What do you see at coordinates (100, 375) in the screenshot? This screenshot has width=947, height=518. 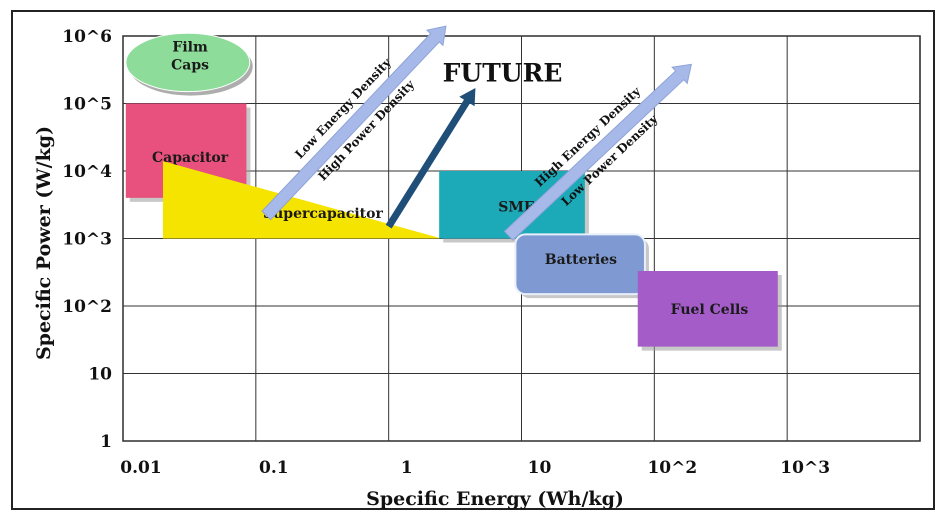 I see `y-tick-label: 10` at bounding box center [100, 375].